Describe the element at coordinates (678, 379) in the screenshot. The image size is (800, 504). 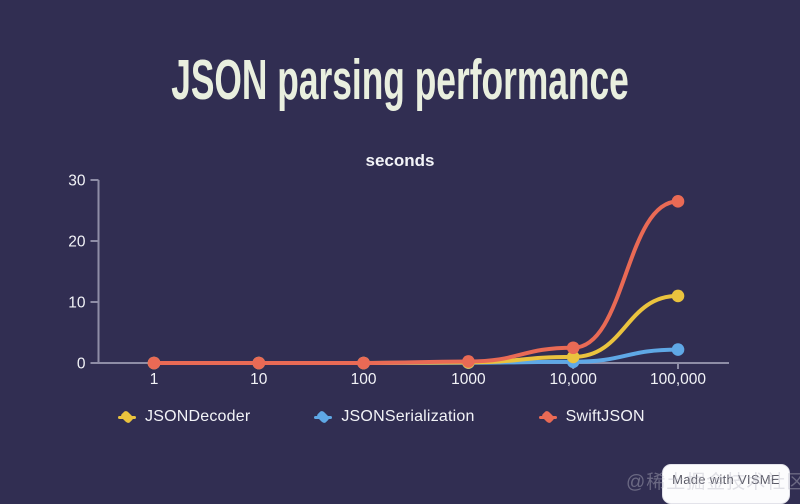
I see `x-tick-label: 100,000` at that location.